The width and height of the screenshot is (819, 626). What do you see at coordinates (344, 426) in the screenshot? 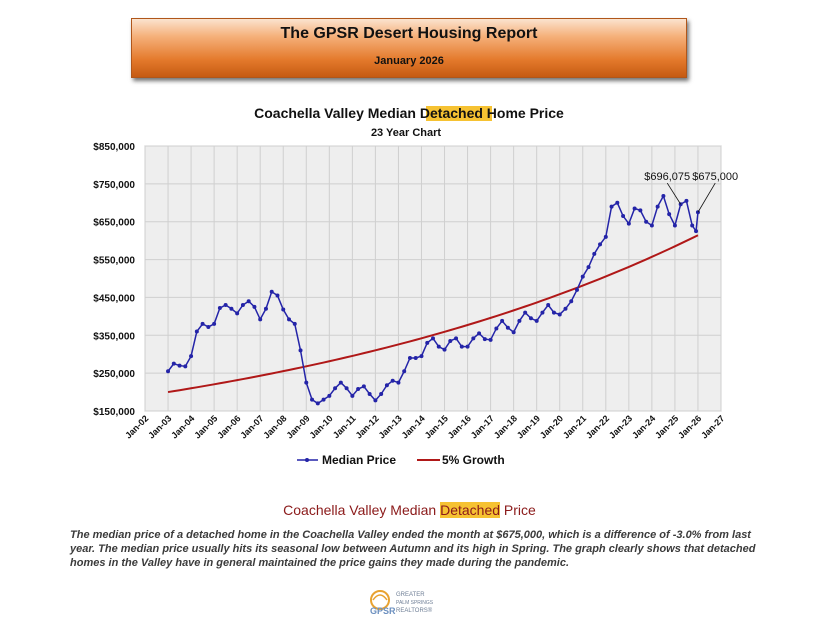
I see `x-tick-label: Jan-11` at bounding box center [344, 426].